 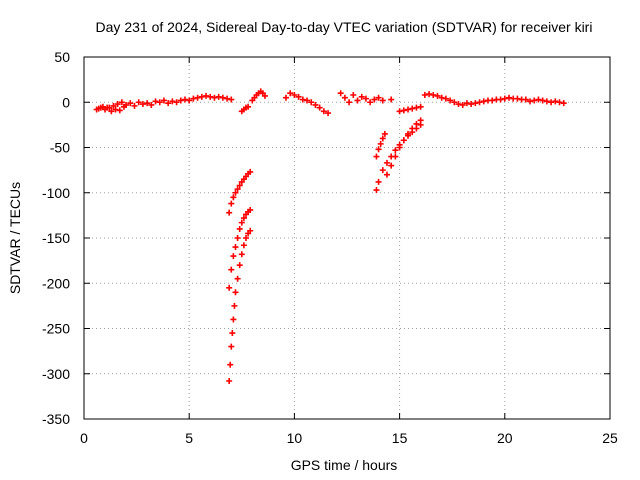 I want to click on y-tick-label: -50, so click(x=60, y=148).